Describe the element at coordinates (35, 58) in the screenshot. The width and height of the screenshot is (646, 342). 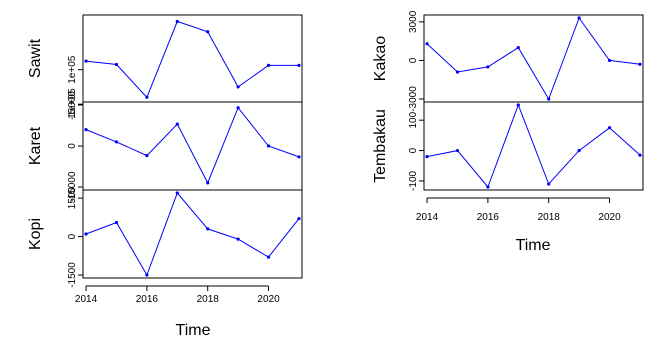
I see `y-axis-label: Sawit` at that location.